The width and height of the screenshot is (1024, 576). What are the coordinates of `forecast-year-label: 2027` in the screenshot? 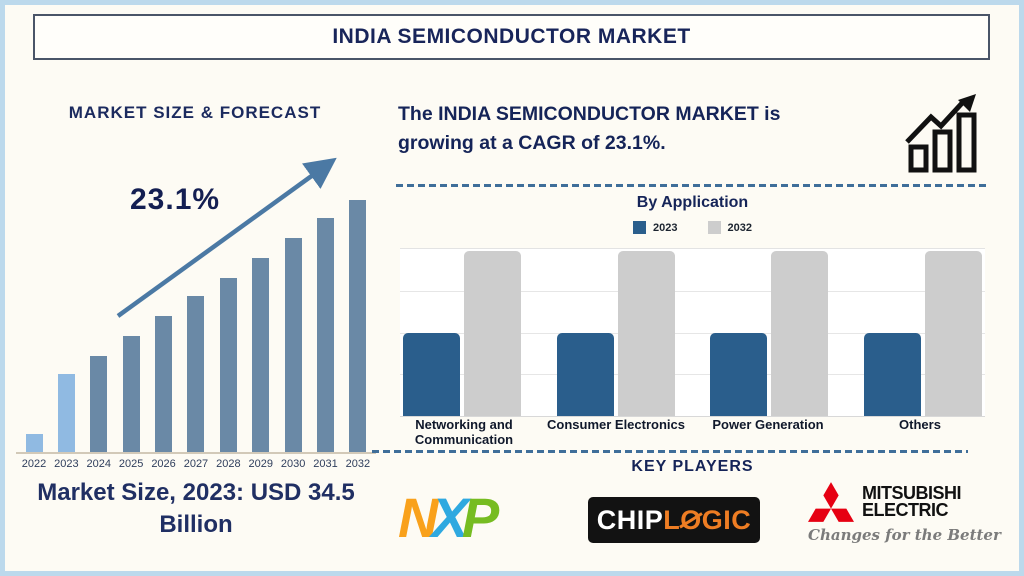 It's located at (196, 464).